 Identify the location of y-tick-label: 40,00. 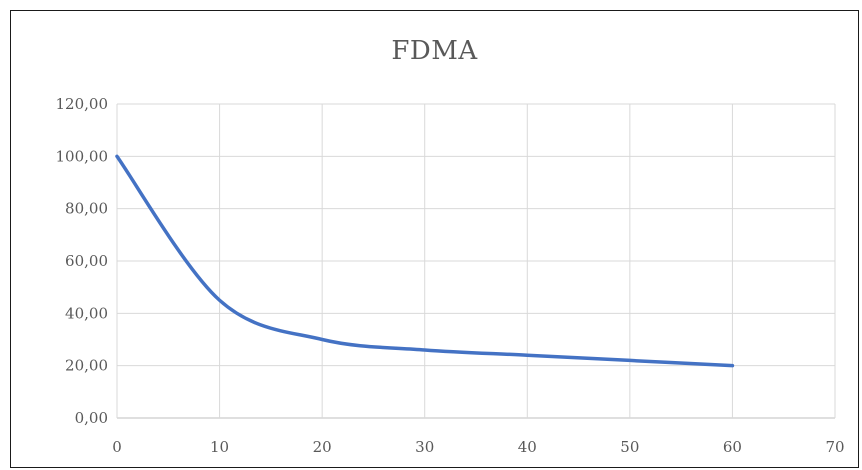
(86, 313).